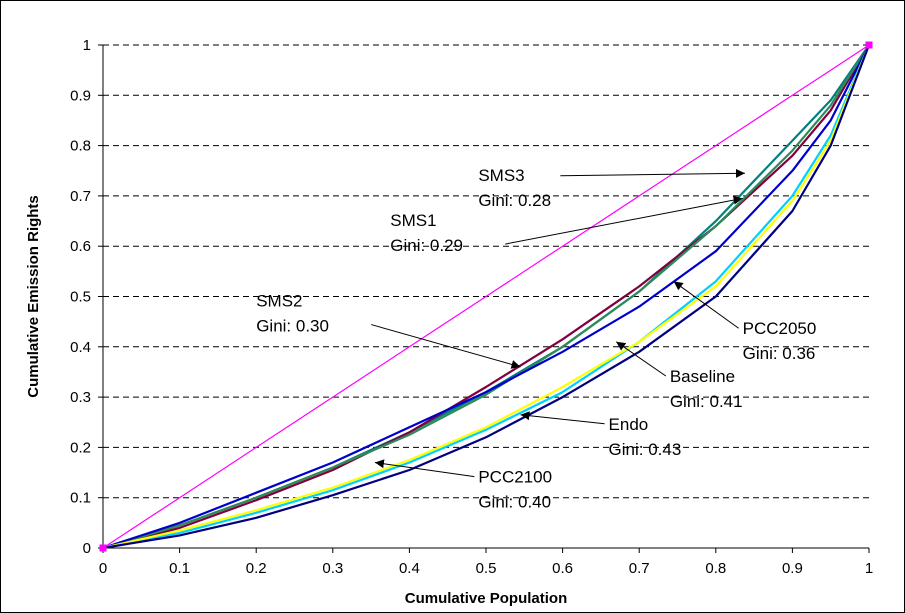  I want to click on x-tick-label-0: 0, so click(103, 568).